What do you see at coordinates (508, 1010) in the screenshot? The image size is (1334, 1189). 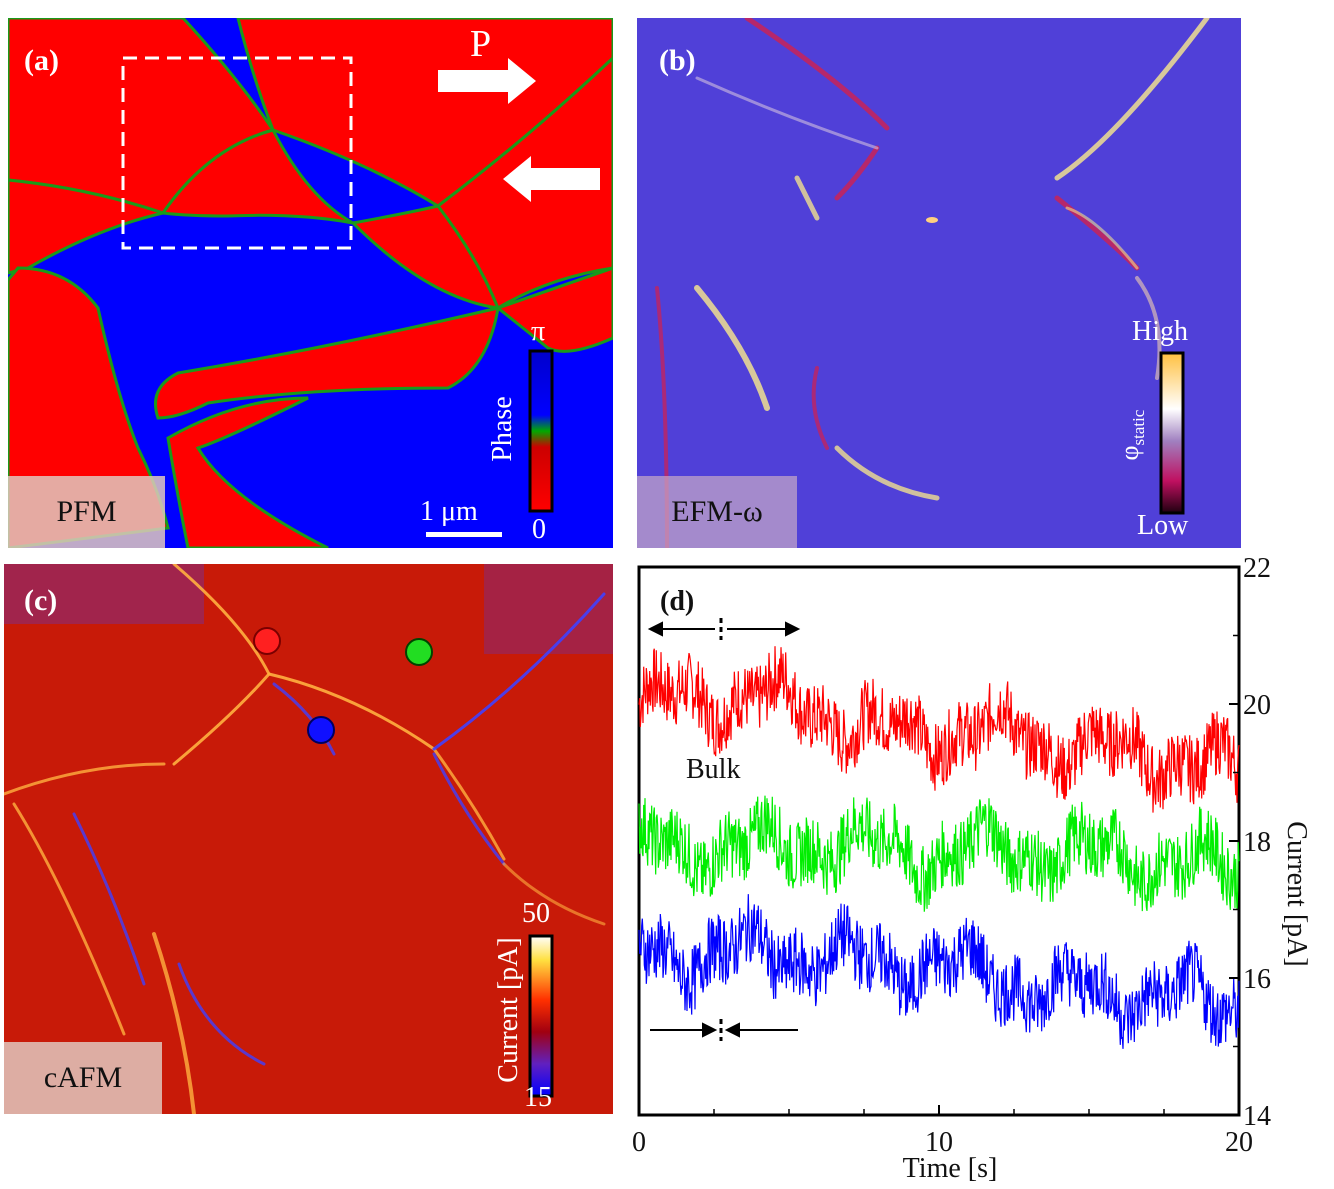 I see `cafm-colorbar-title: Current [pA]` at bounding box center [508, 1010].